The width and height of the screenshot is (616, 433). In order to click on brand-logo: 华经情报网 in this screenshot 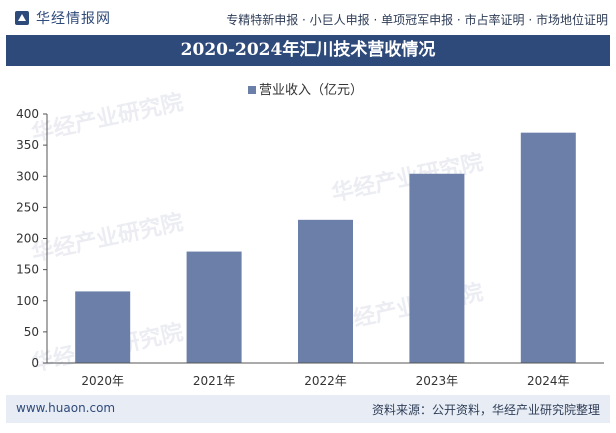, I will do `click(62, 18)`.